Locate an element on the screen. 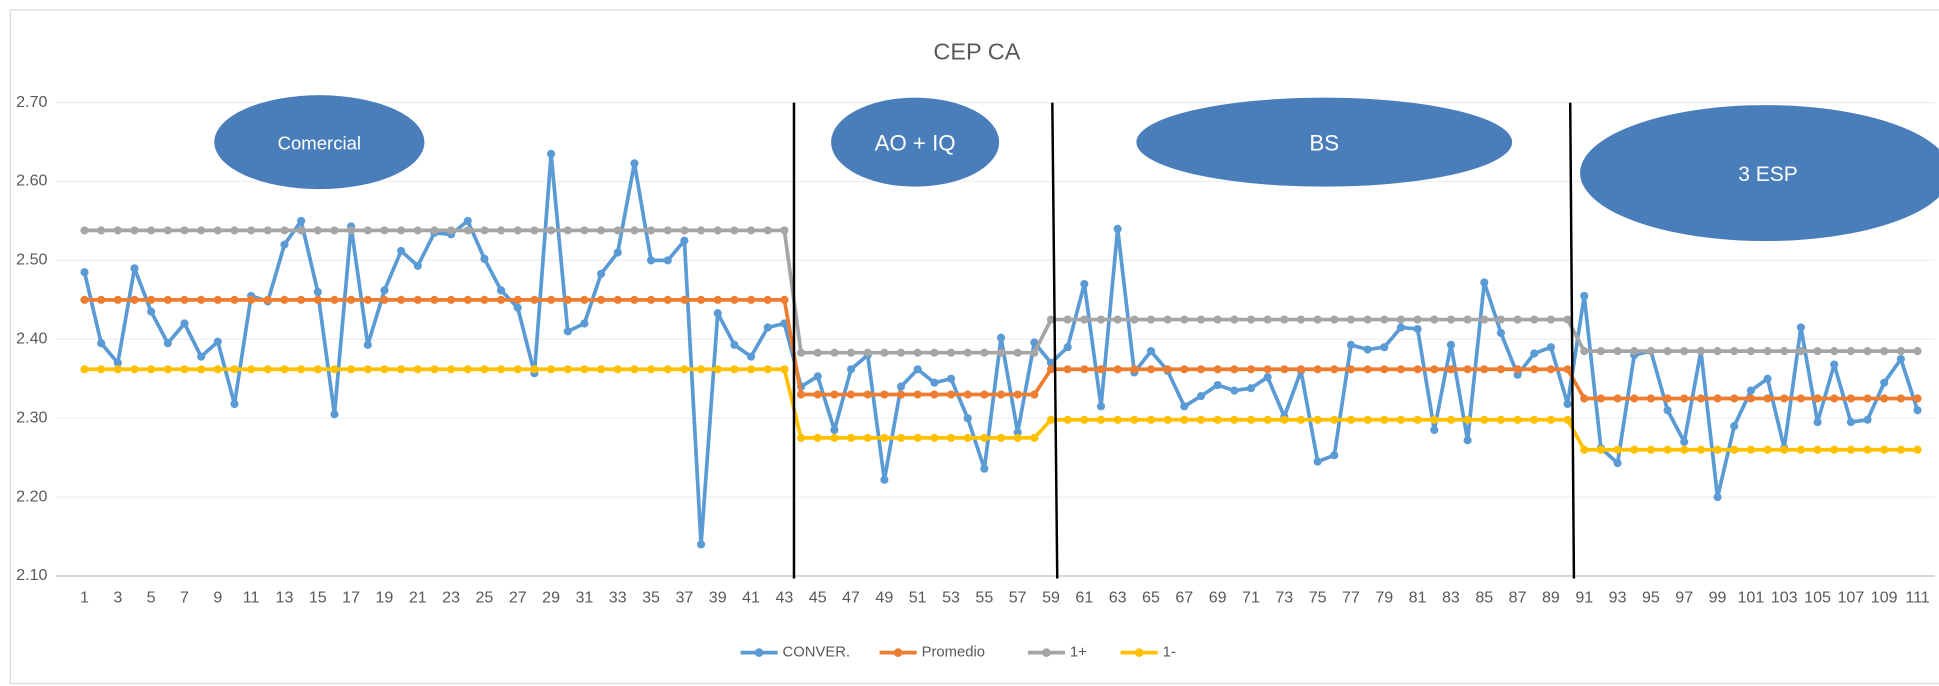  x-tick-label: 7 is located at coordinates (184, 597).